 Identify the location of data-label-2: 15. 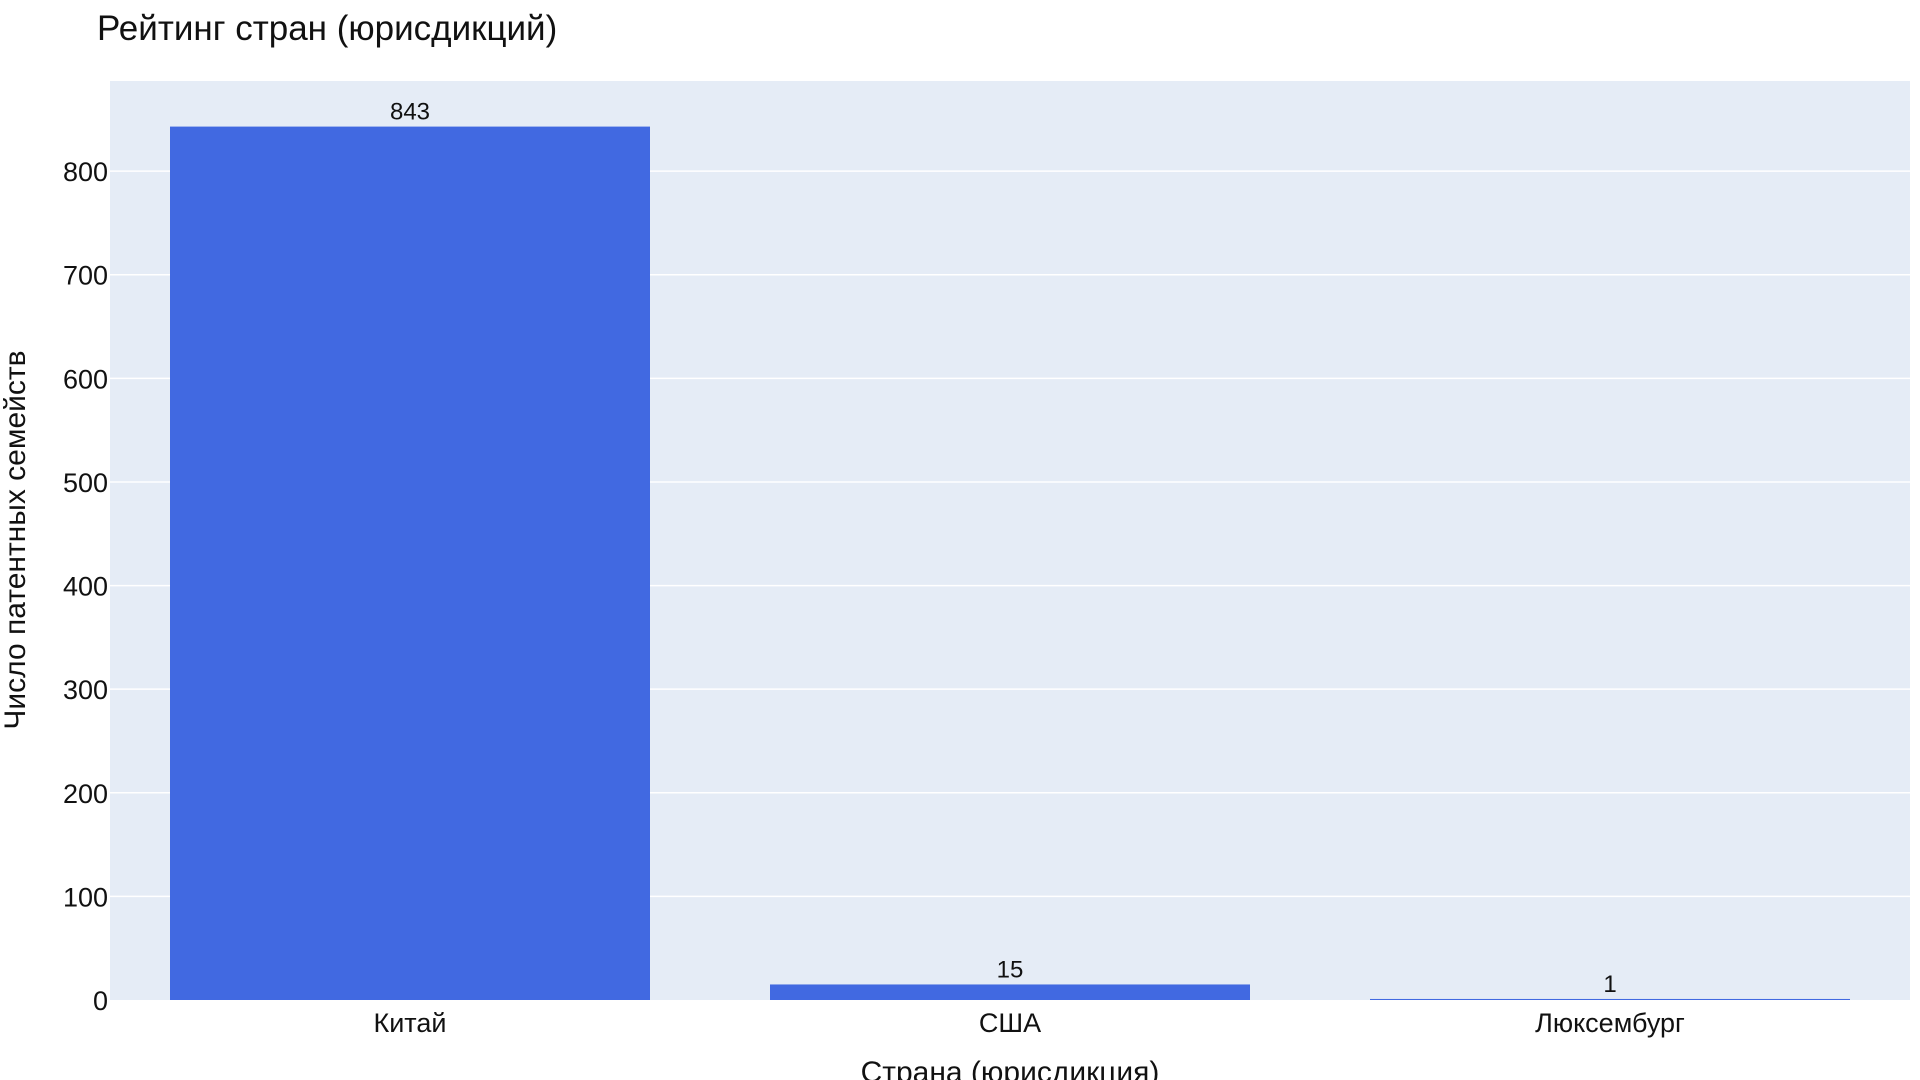
(1010, 969).